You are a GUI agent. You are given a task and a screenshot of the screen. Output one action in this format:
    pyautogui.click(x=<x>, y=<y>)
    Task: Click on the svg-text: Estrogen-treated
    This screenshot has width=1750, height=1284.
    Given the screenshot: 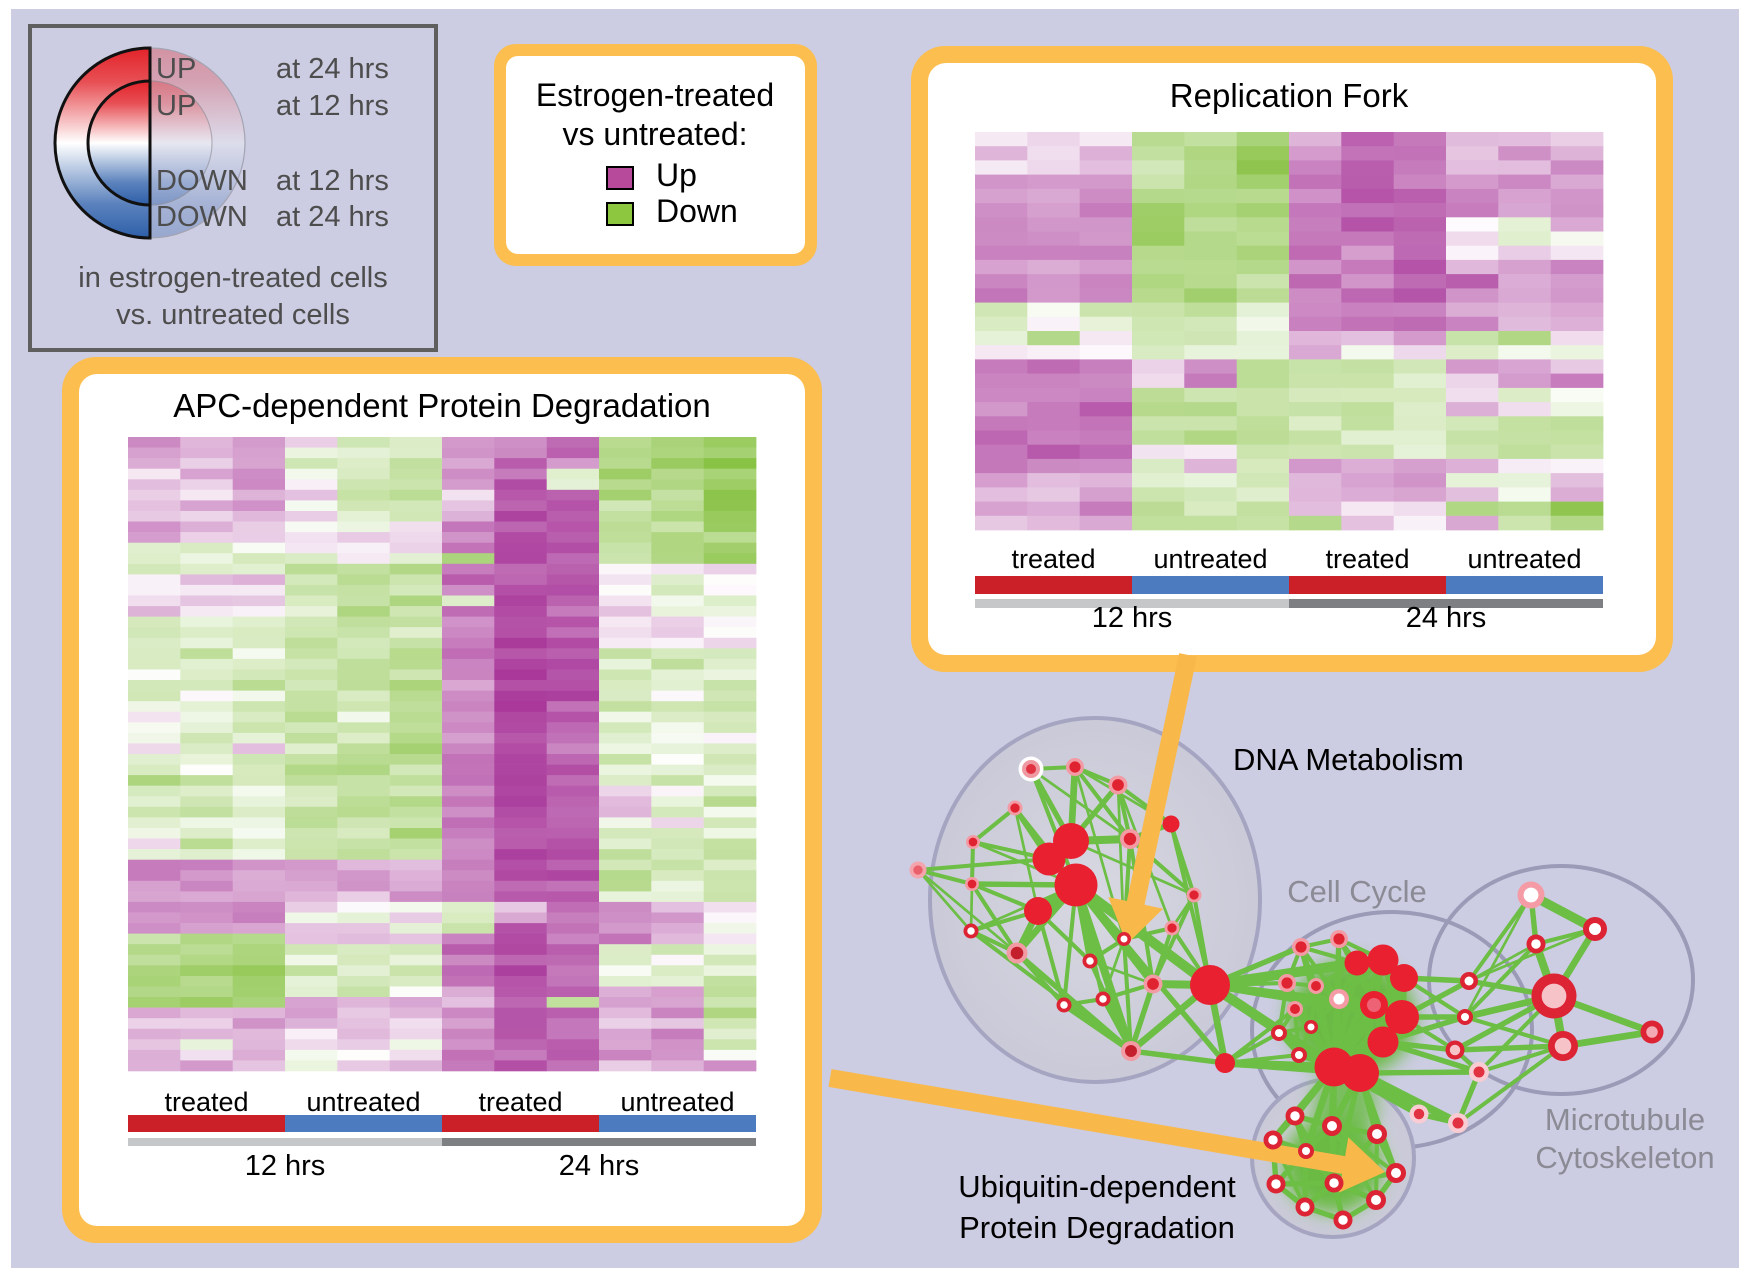 What is the action you would take?
    pyautogui.click(x=655, y=95)
    